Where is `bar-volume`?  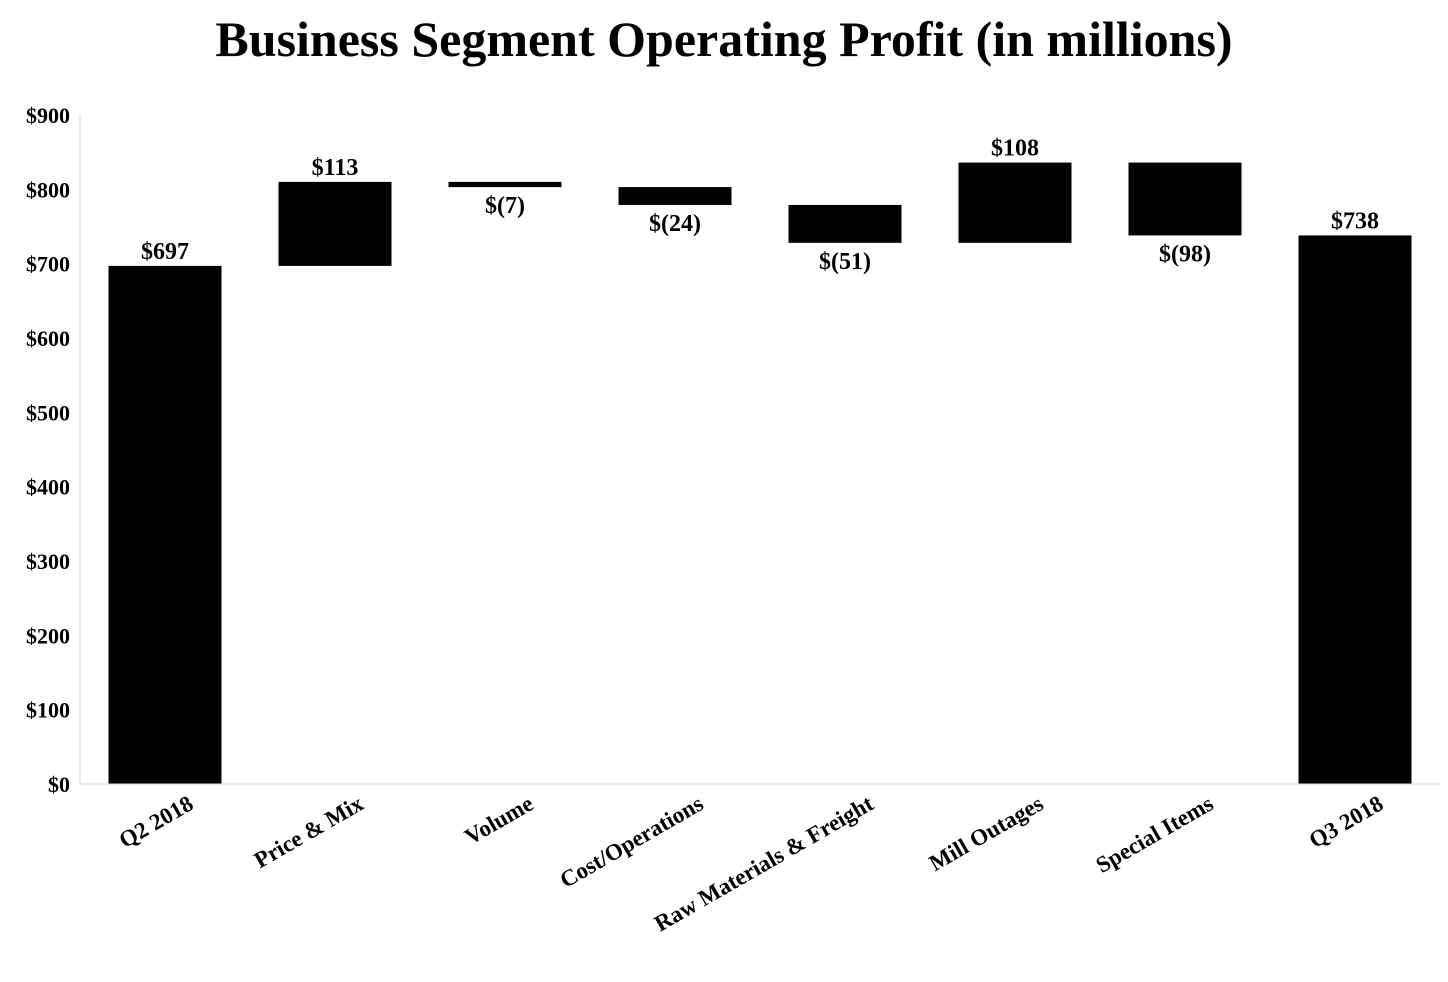
bar-volume is located at coordinates (505, 184).